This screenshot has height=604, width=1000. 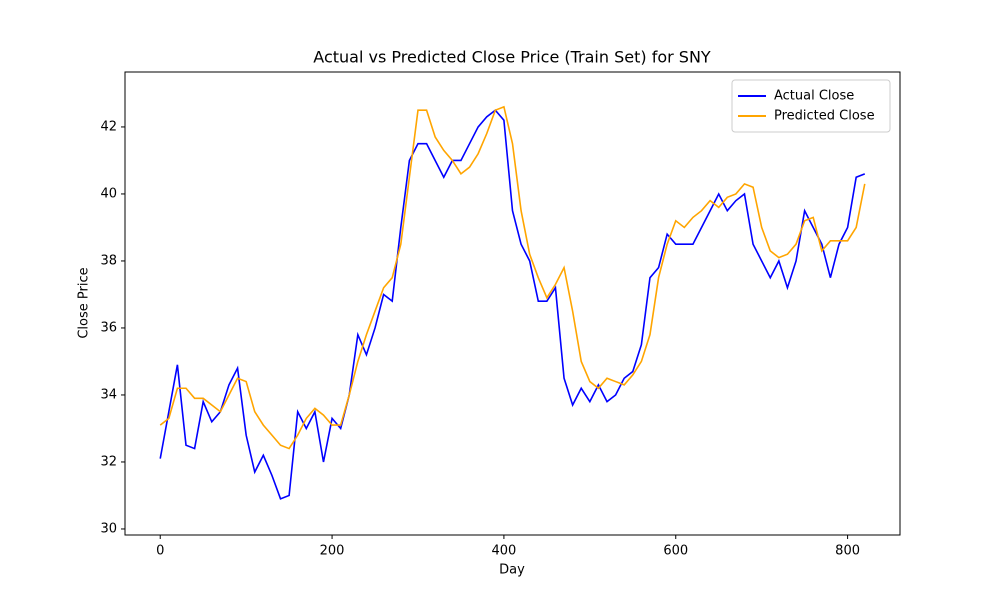 I want to click on legend-box, so click(x=811, y=106).